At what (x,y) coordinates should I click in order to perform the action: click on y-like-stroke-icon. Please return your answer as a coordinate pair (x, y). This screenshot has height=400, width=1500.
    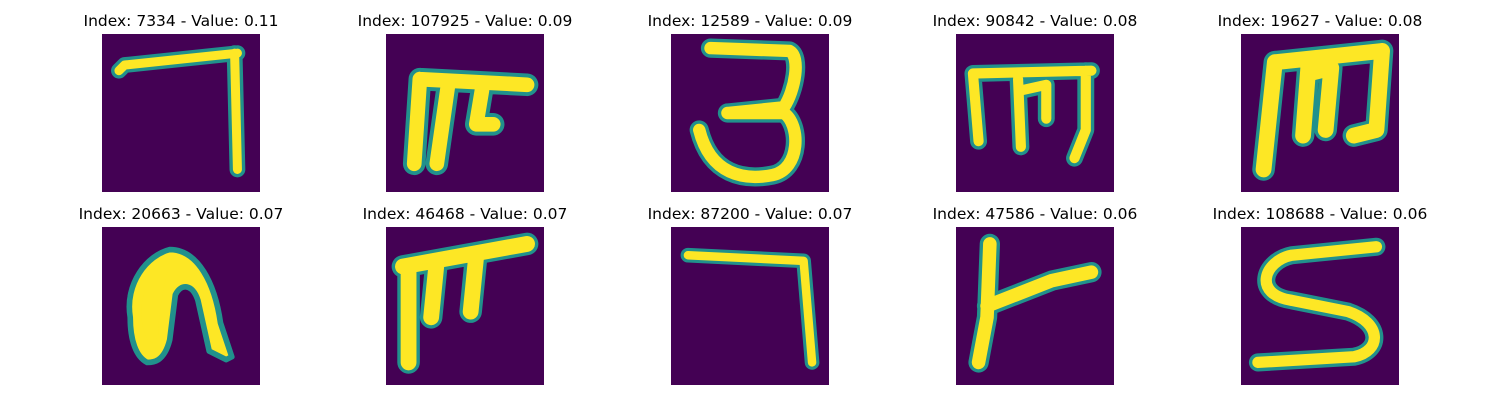
    Looking at the image, I should click on (1035, 306).